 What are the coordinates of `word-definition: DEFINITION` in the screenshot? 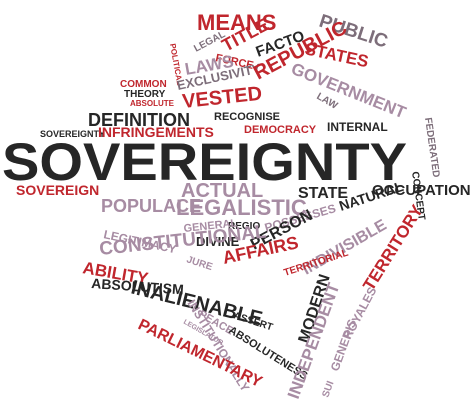 It's located at (139, 120).